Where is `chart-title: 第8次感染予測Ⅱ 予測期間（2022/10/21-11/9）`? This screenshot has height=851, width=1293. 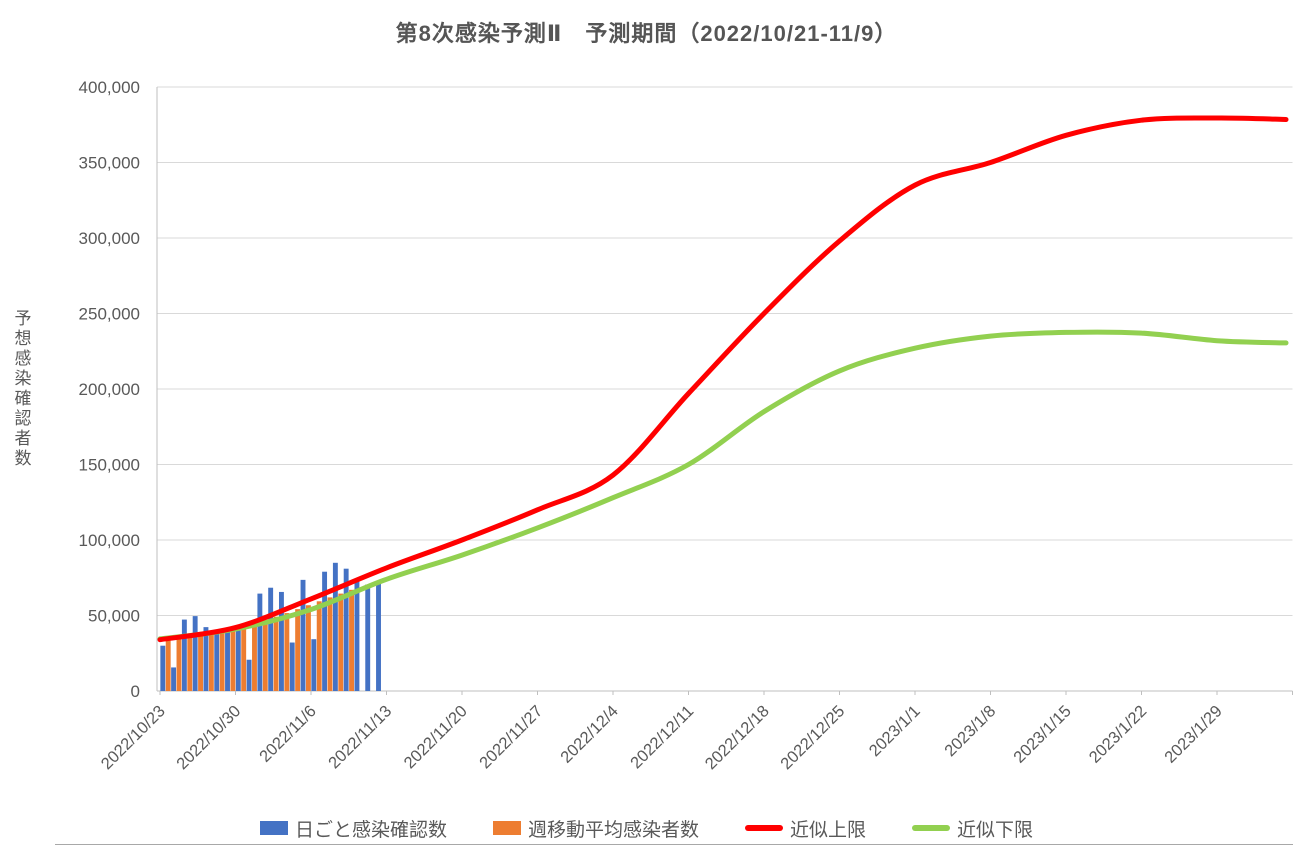
chart-title: 第8次感染予測Ⅱ 予測期間（2022/10/21-11/9） is located at coordinates (646, 33).